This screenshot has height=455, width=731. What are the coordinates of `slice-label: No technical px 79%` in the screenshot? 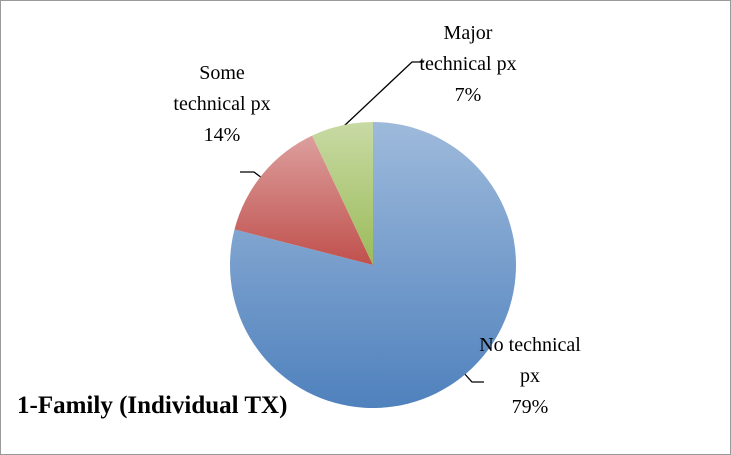 It's located at (530, 376).